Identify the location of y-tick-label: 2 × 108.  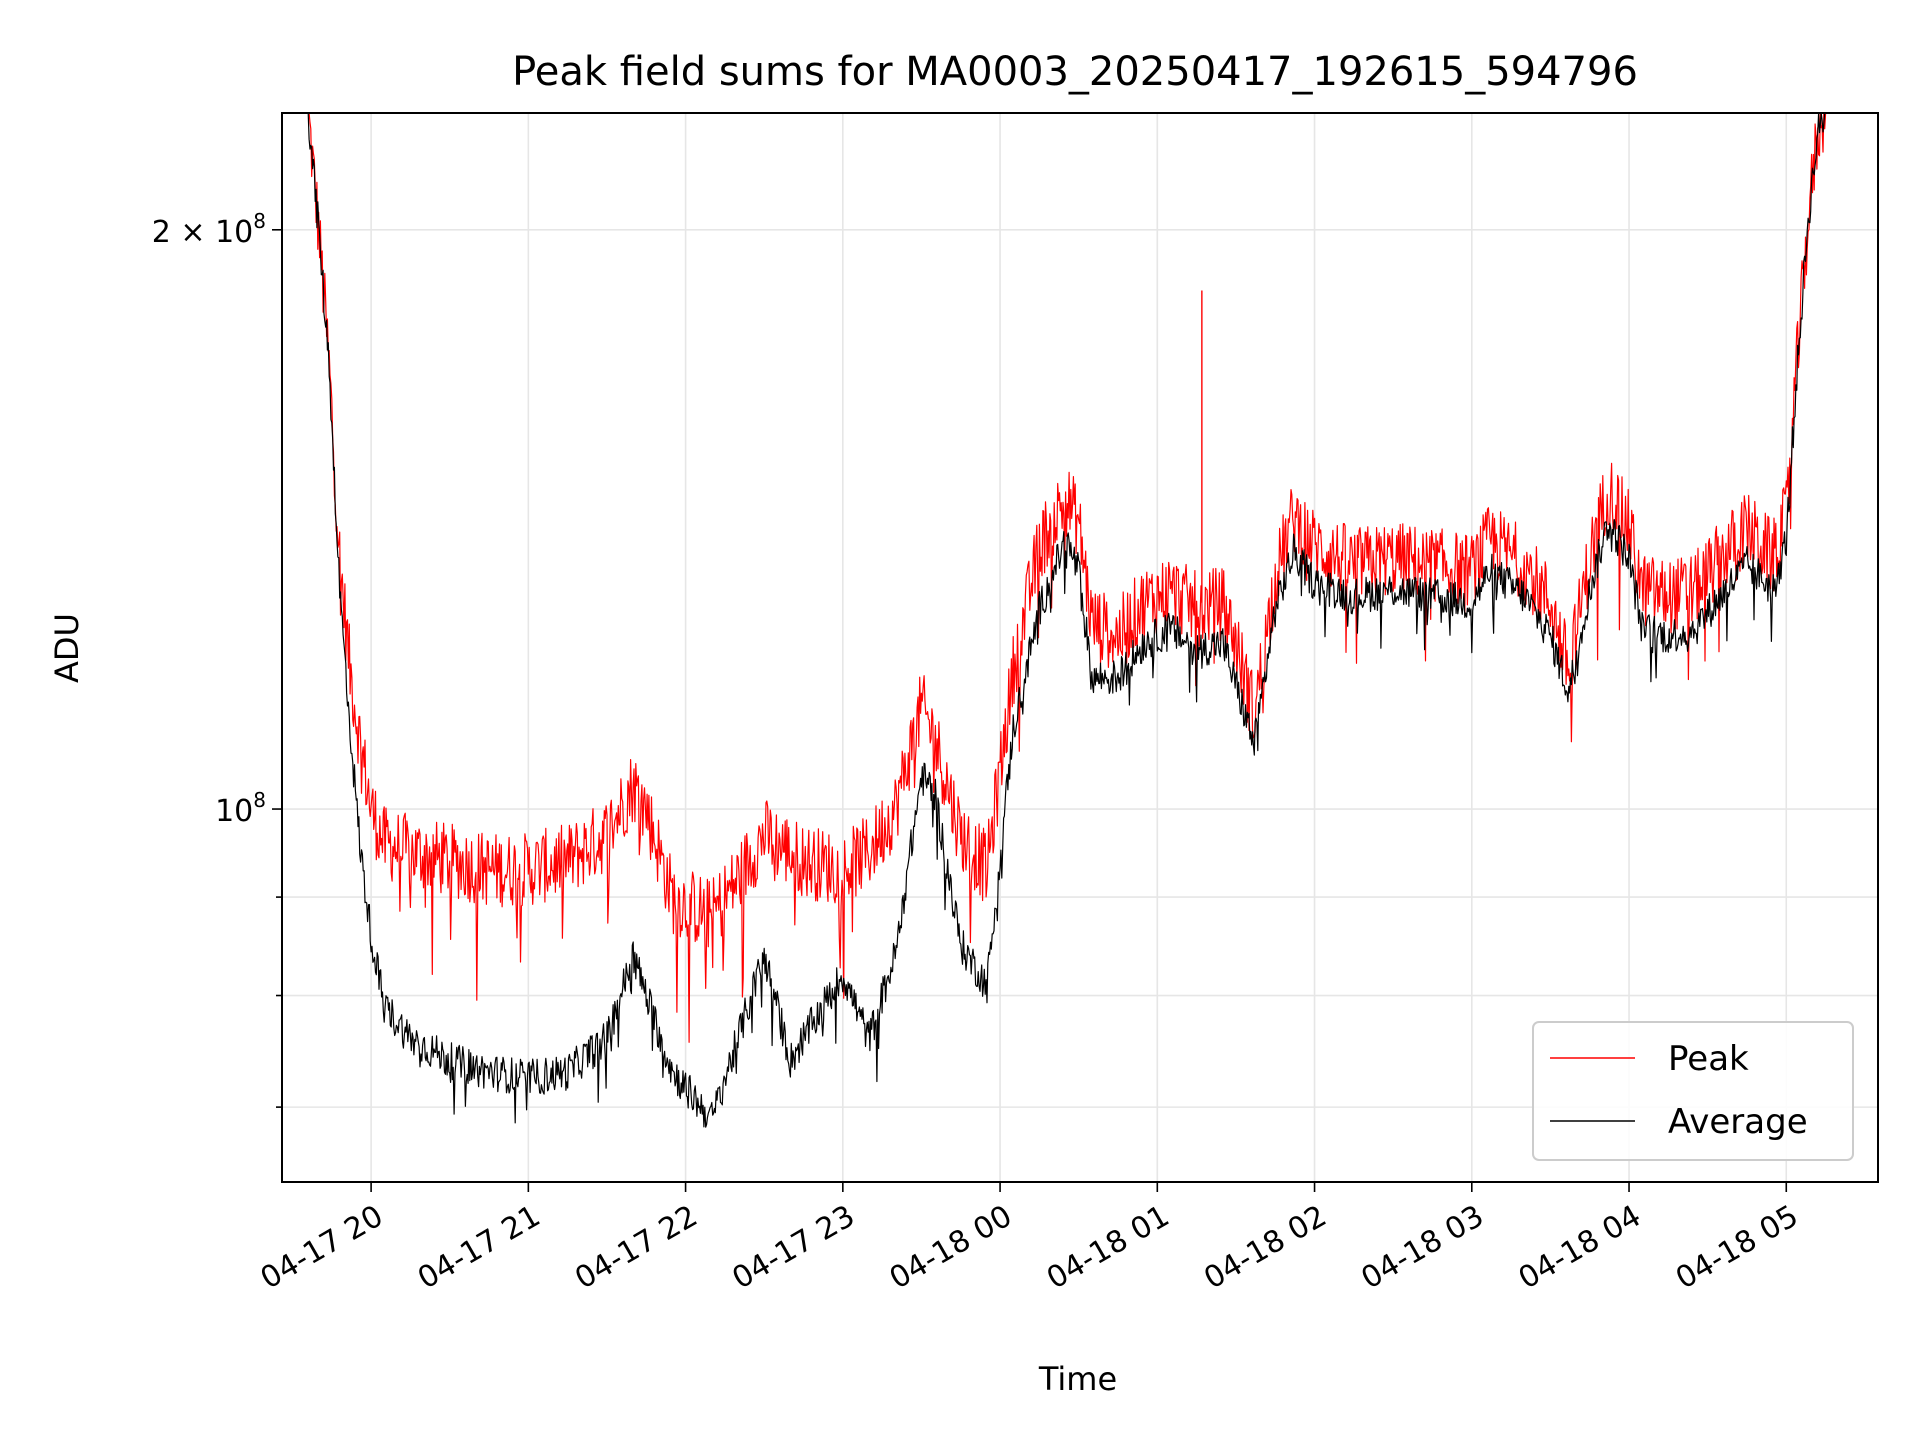
(209, 229).